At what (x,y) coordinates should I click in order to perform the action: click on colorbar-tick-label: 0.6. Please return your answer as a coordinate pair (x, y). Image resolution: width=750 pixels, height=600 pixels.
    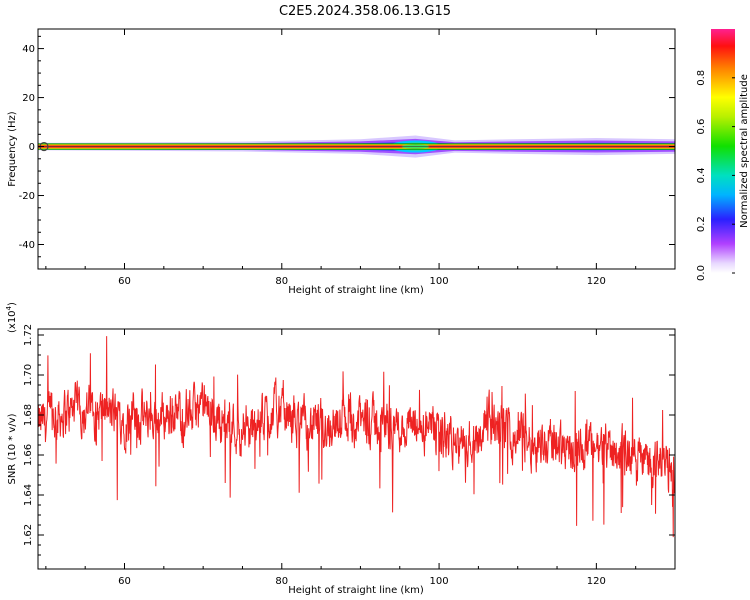
    Looking at the image, I should click on (701, 127).